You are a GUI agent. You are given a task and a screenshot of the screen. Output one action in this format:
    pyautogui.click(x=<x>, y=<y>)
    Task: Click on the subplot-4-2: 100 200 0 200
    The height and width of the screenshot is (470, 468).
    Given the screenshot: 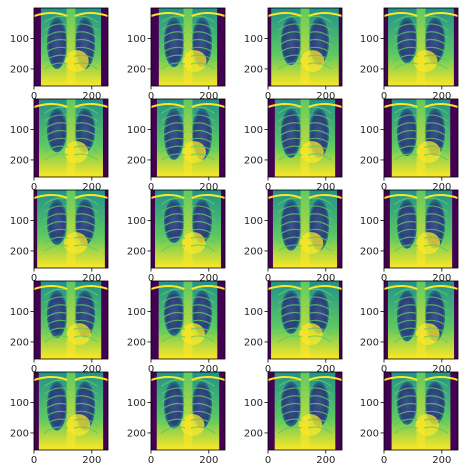 What is the action you would take?
    pyautogui.click(x=293, y=418)
    